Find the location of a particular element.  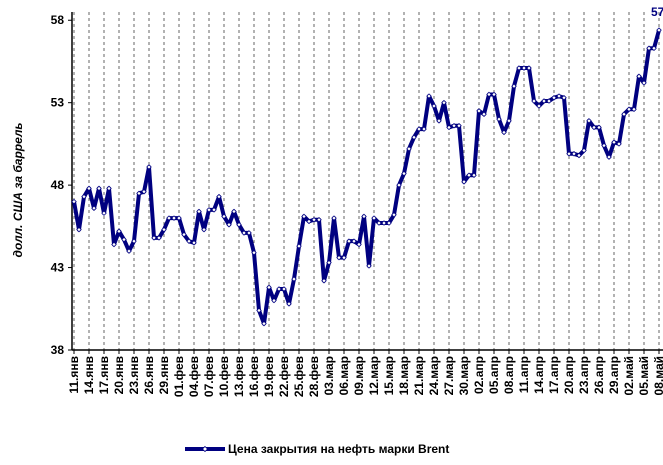

x-tick-label: 24.мар is located at coordinates (434, 375).